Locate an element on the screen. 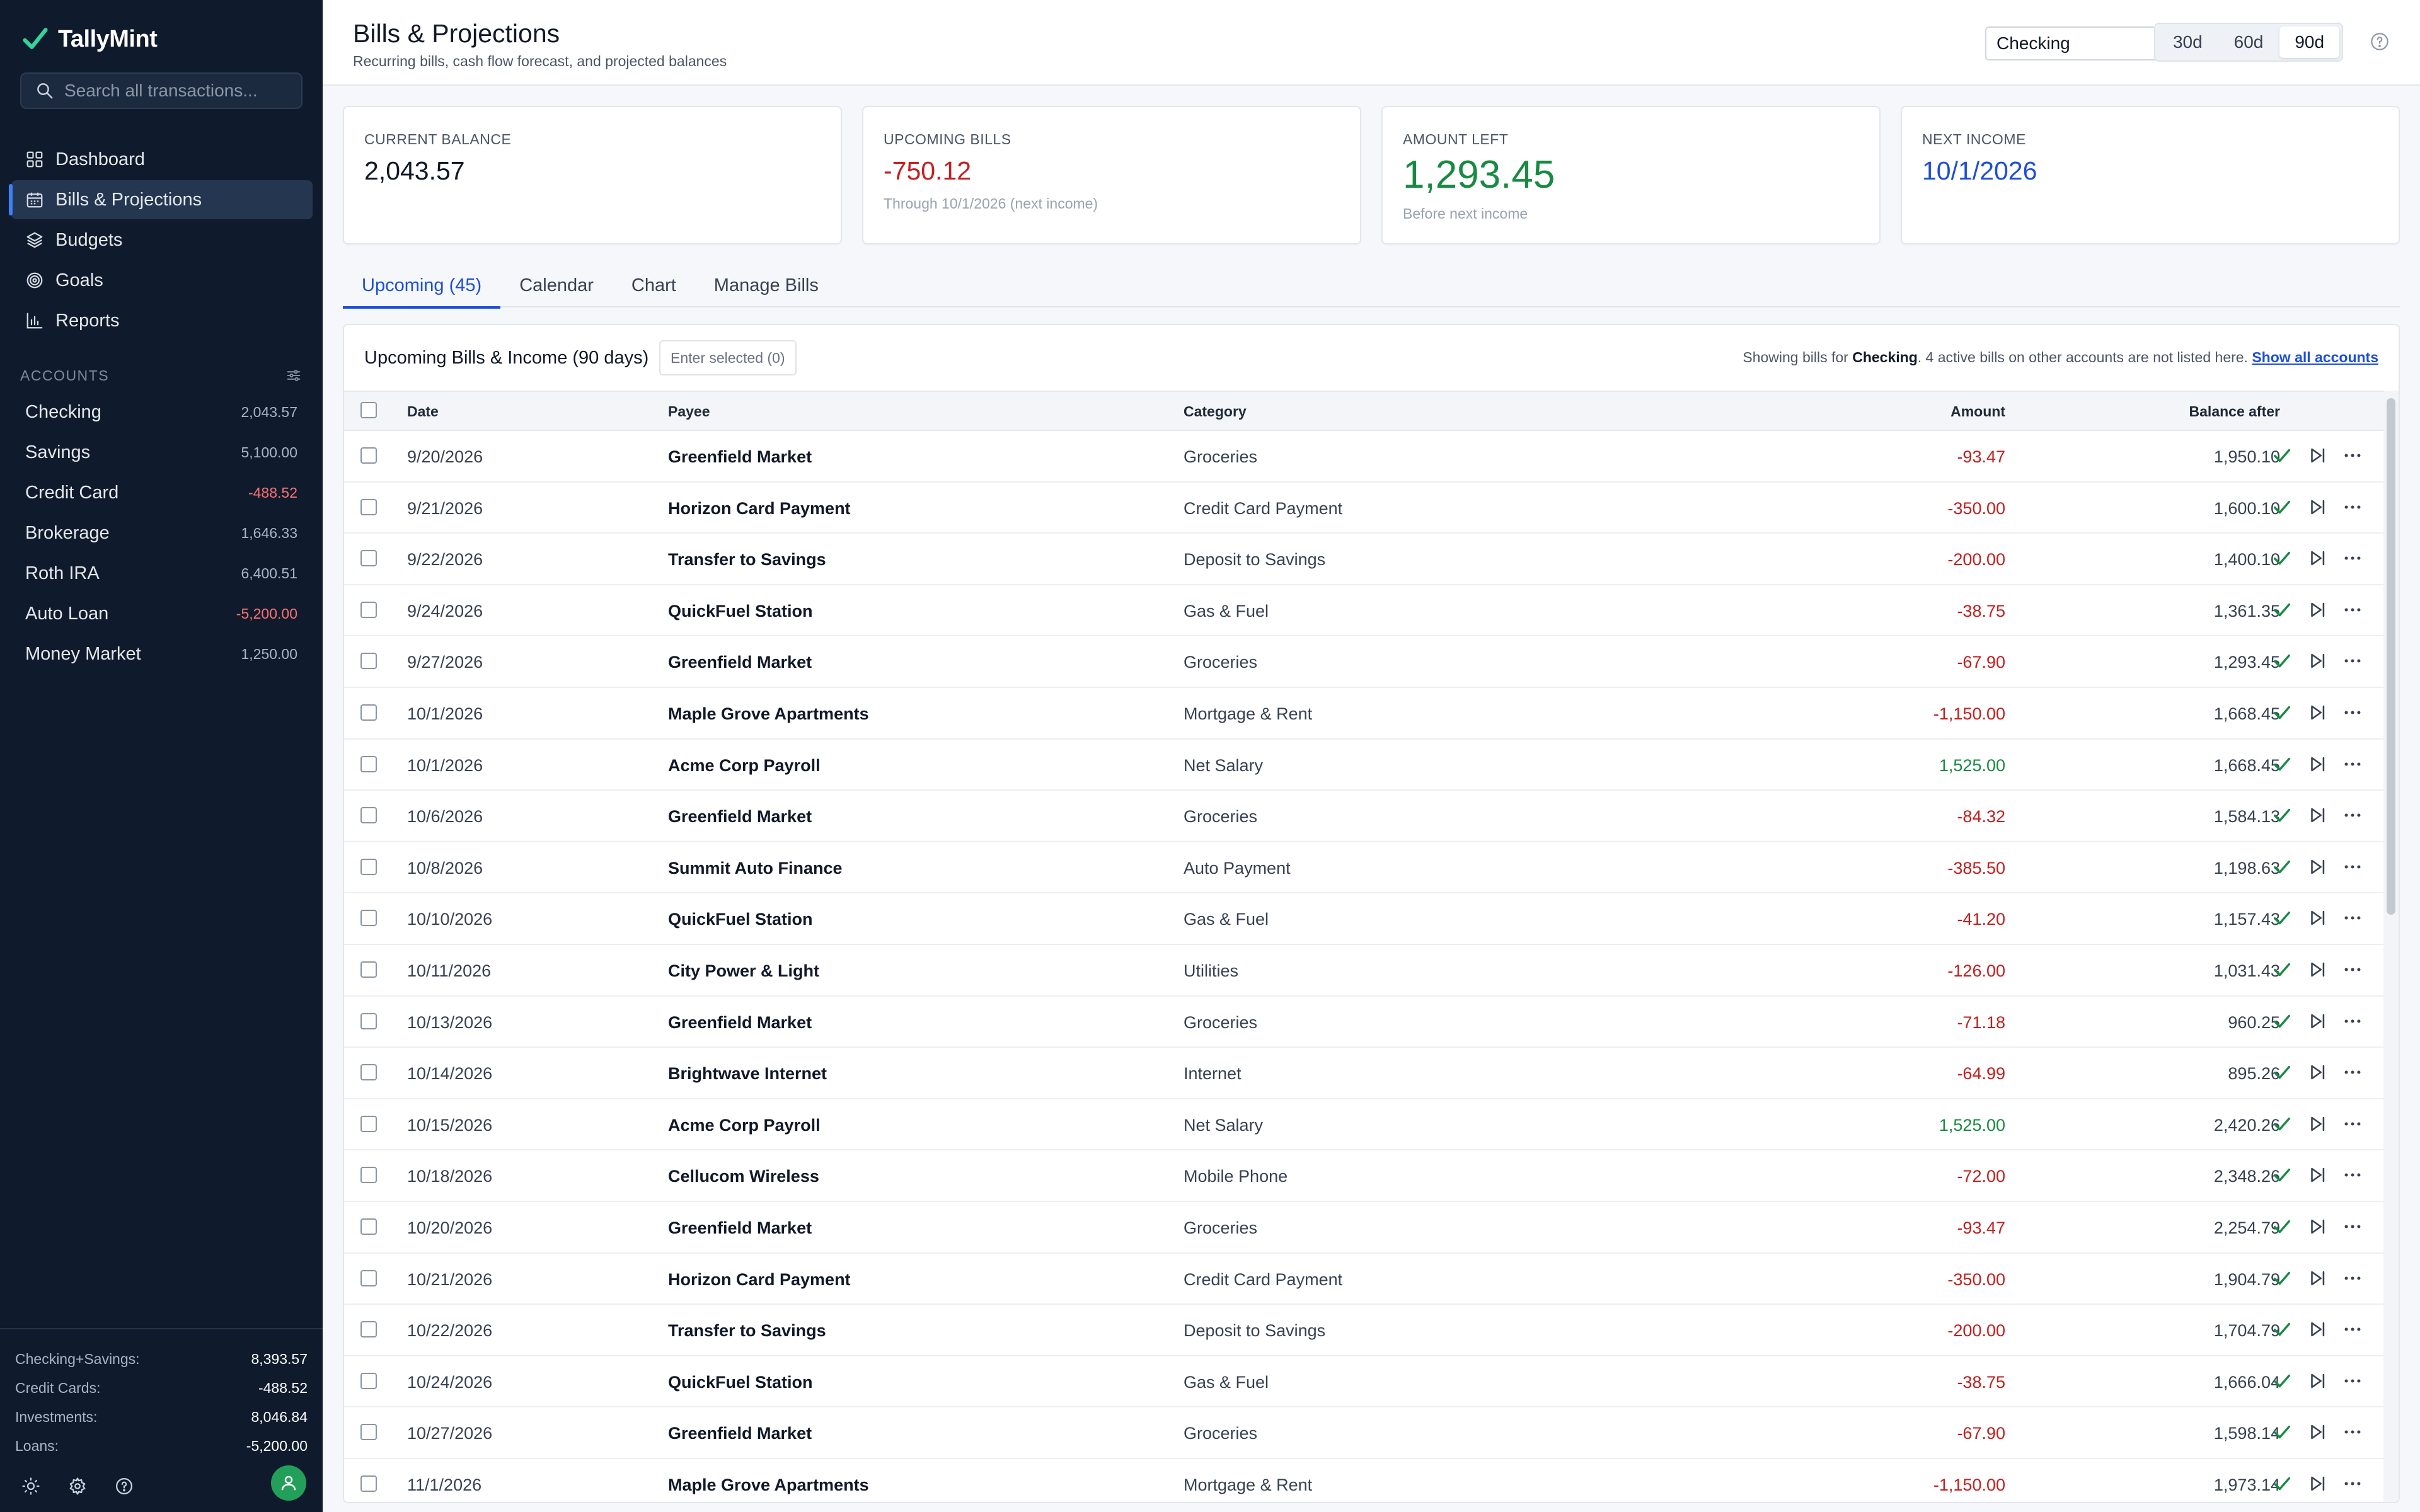  tab-upcoming: Upcoming (45) is located at coordinates (422, 286).